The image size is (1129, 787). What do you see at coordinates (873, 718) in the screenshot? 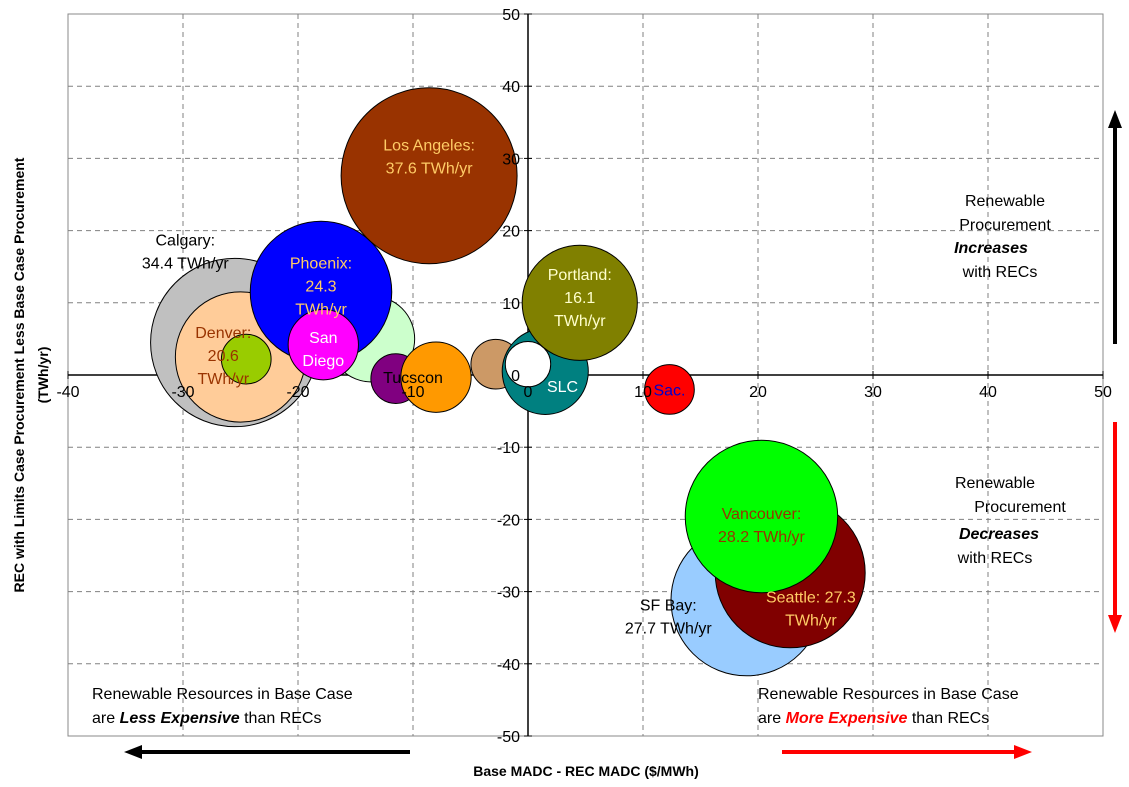
I see `annotation-more-line2: are More Expensive than RECs` at bounding box center [873, 718].